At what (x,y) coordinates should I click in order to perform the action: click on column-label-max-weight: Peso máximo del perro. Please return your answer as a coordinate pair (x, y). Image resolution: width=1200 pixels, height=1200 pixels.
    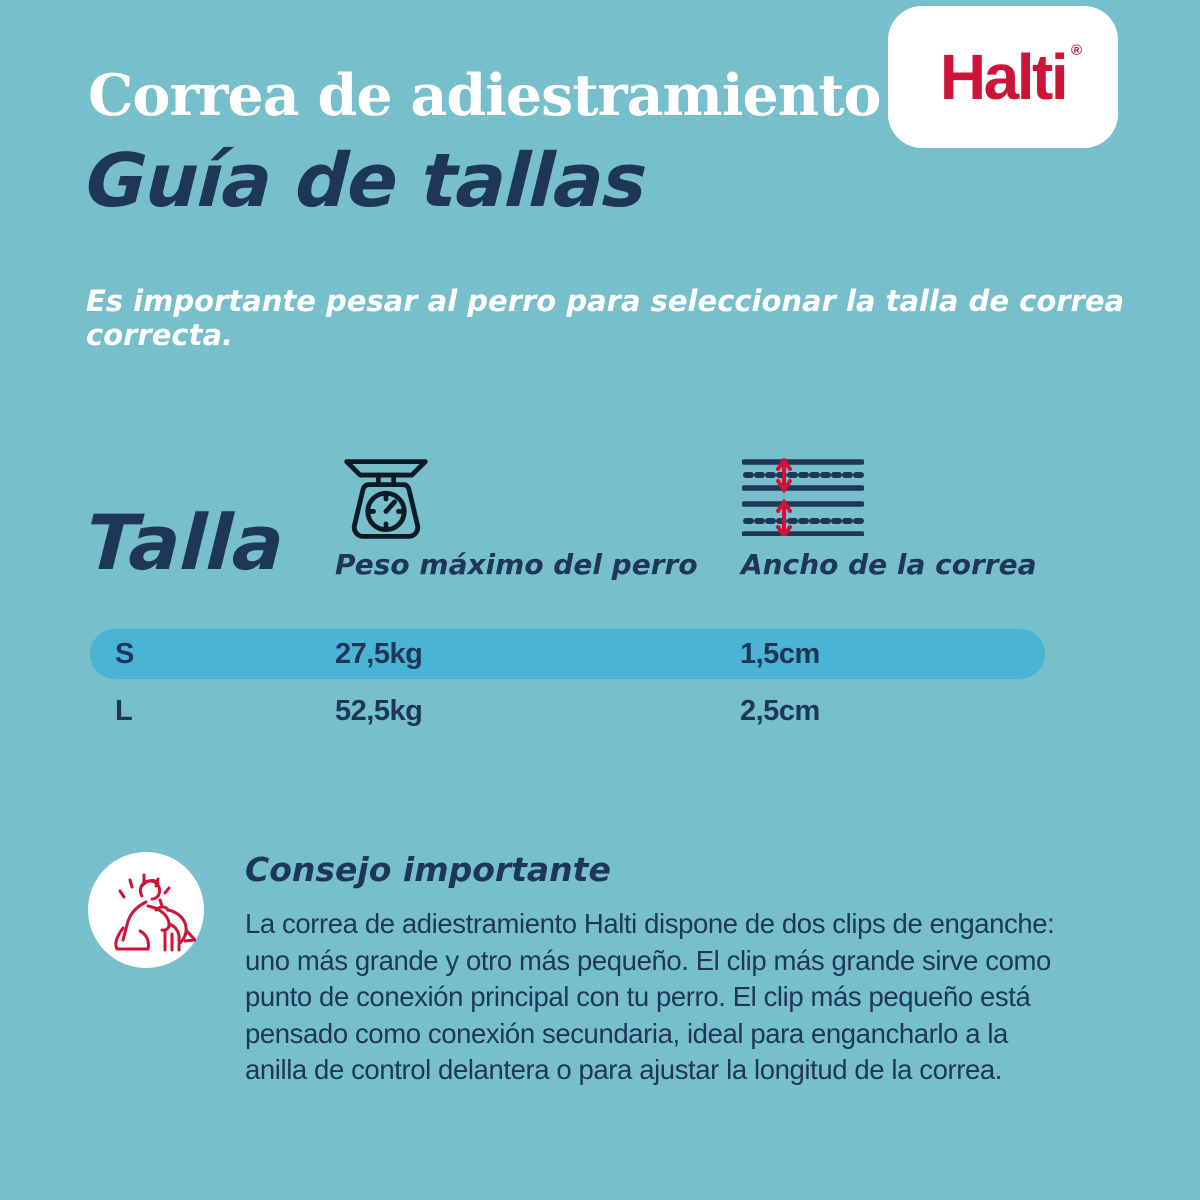
    Looking at the image, I should click on (516, 564).